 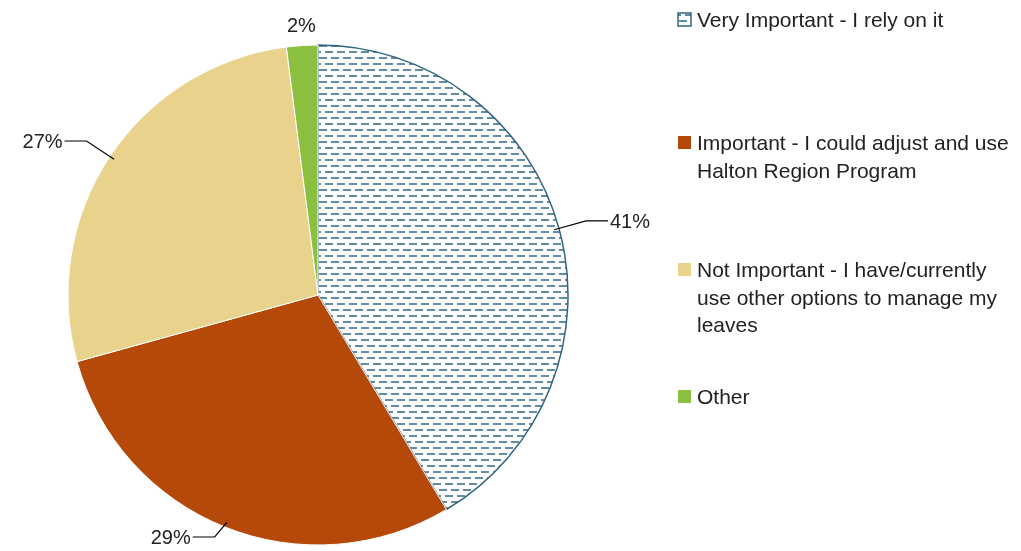 I want to click on legend-label: Not Important - I have/currently use other options to manage my leaves, so click(x=847, y=297).